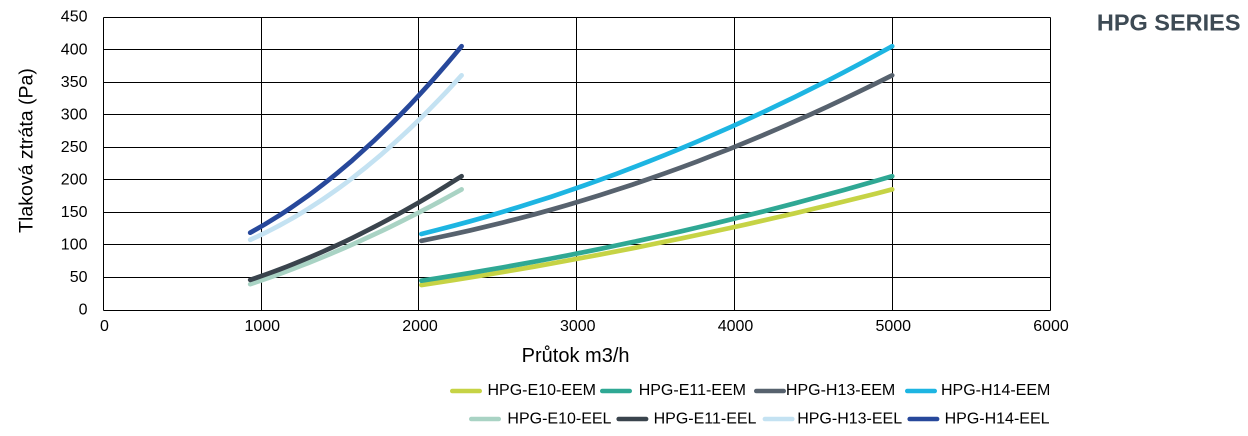 The height and width of the screenshot is (436, 1248). What do you see at coordinates (74, 212) in the screenshot?
I see `svg-text: 150` at bounding box center [74, 212].